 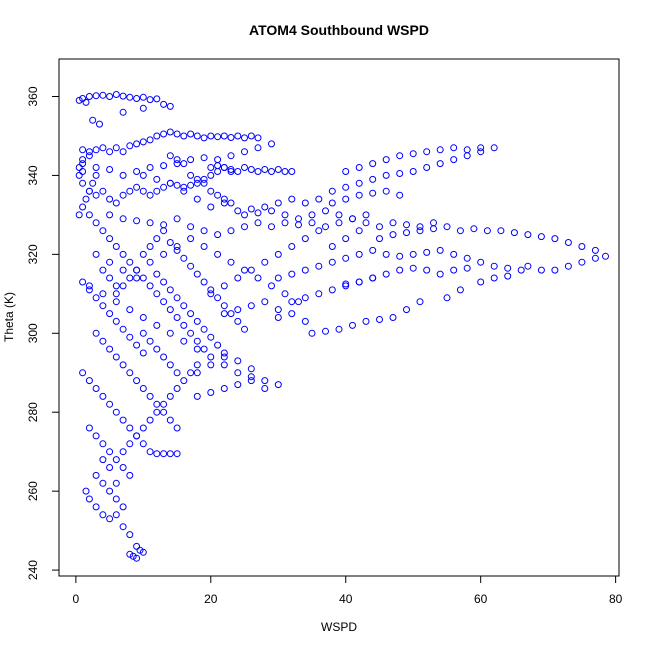 I want to click on y-tick-label: 360, so click(x=33, y=96).